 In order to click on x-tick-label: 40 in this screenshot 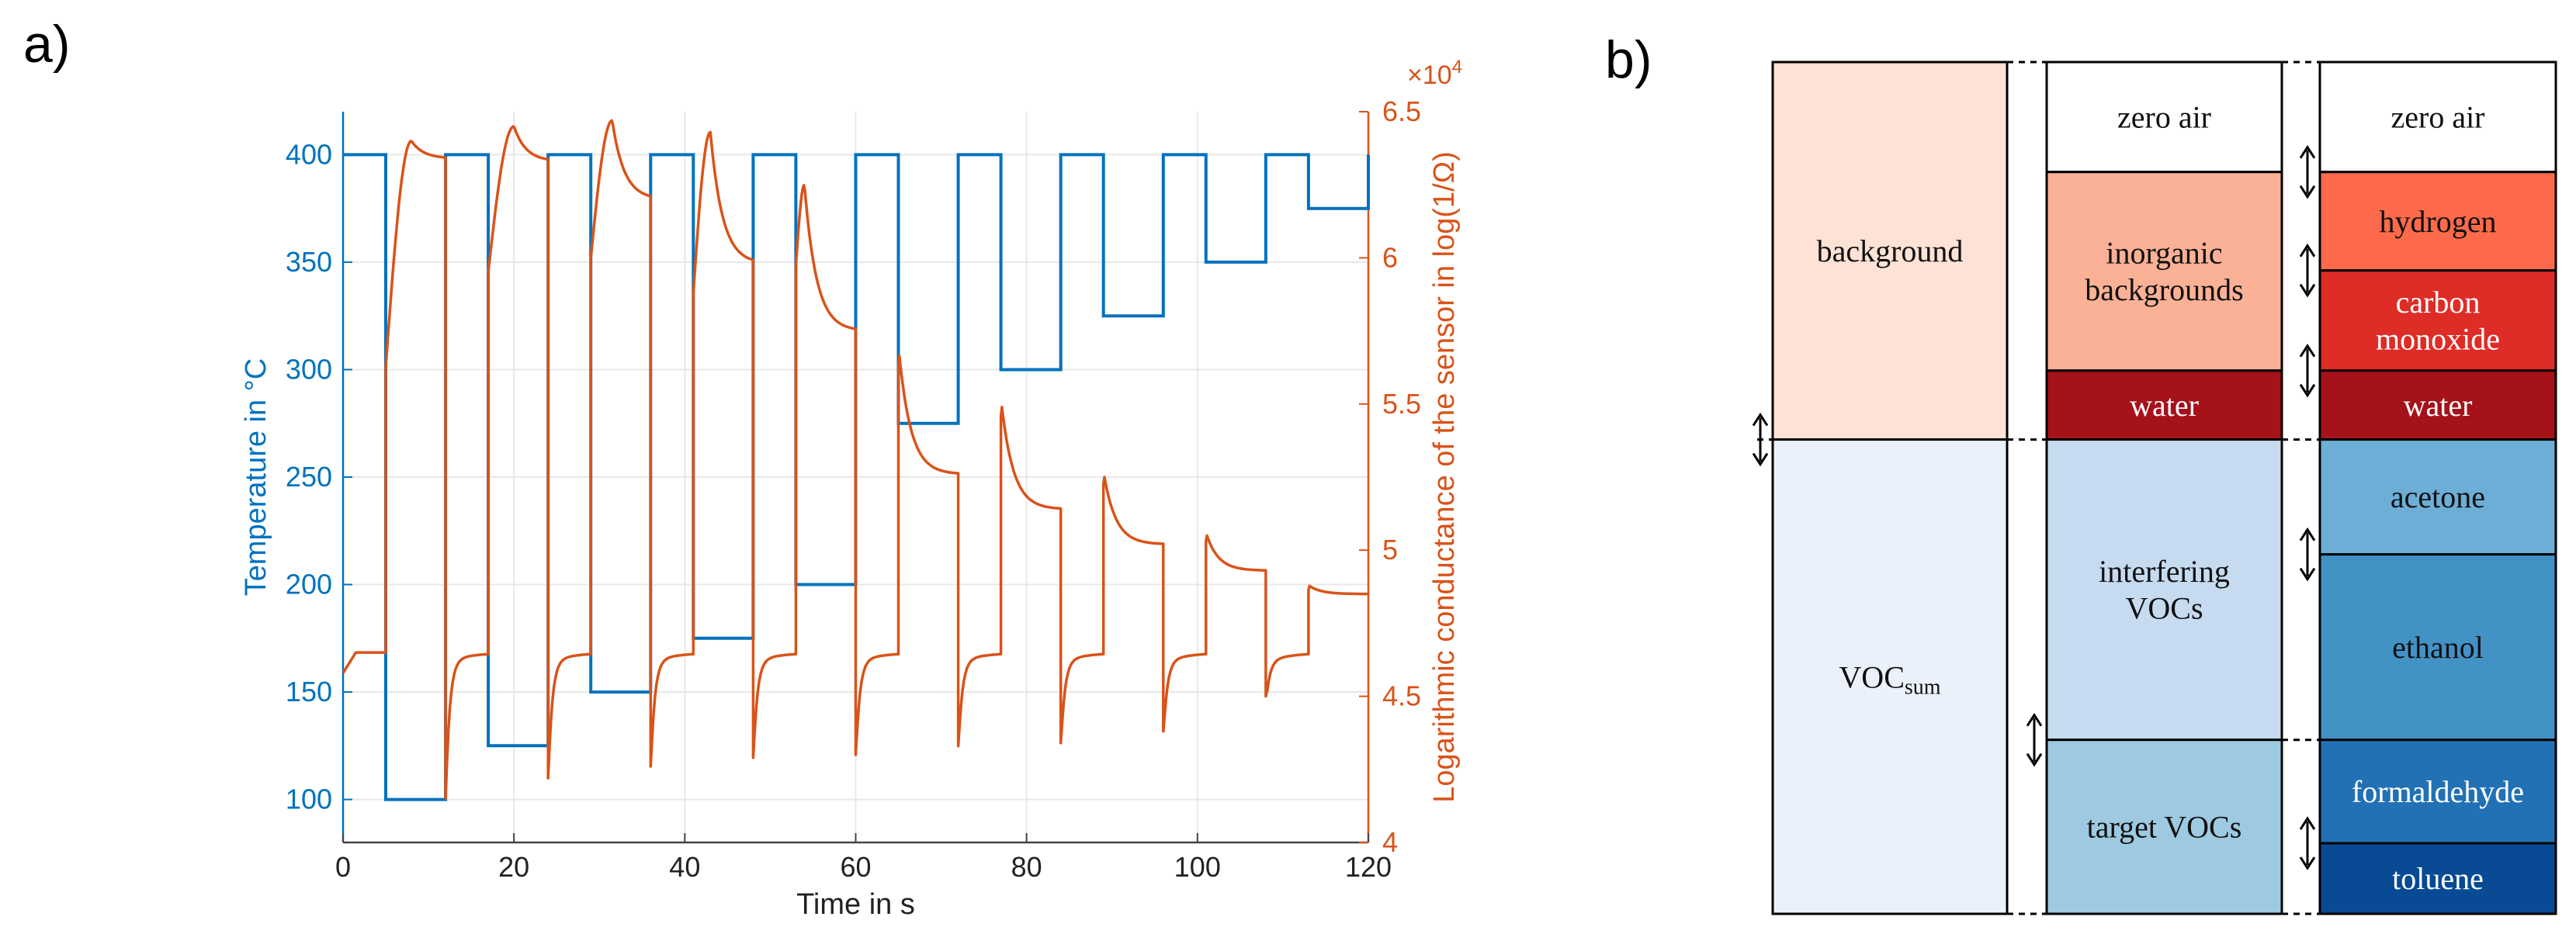, I will do `click(684, 867)`.